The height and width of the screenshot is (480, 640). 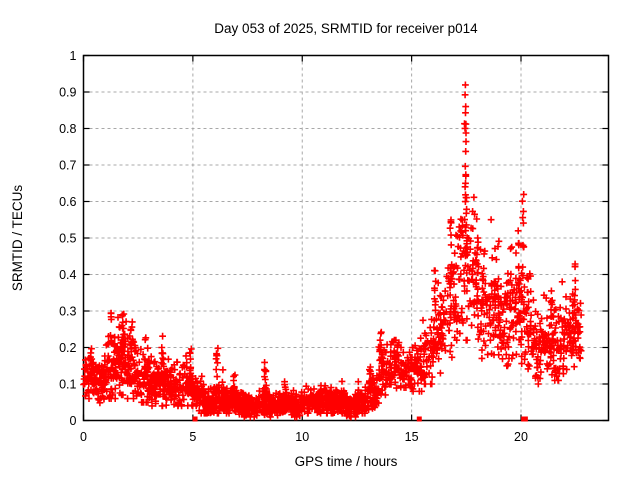 I want to click on x-tick-label: 5, so click(x=192, y=437).